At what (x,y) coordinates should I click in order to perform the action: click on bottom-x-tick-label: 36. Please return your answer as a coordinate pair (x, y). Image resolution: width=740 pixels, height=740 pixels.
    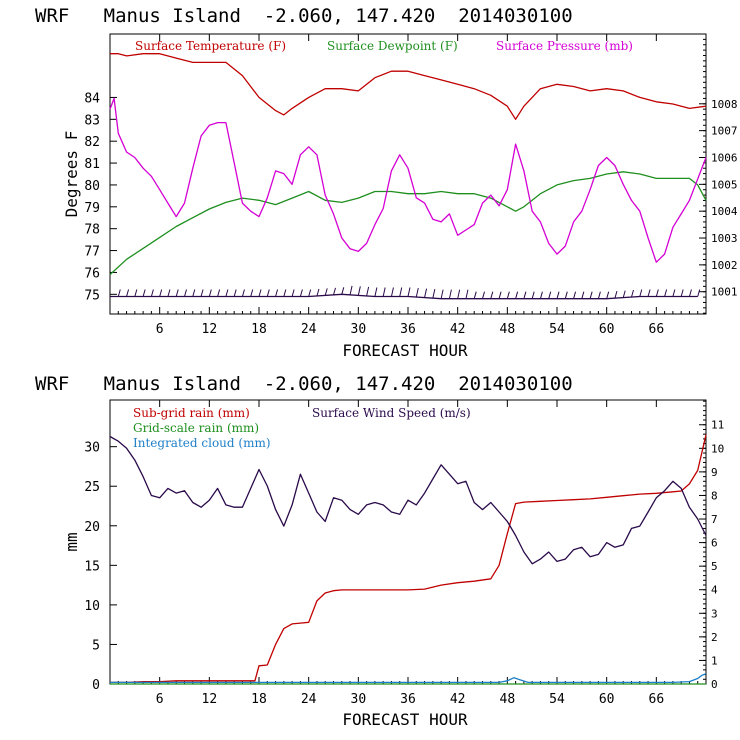
    Looking at the image, I should click on (408, 699).